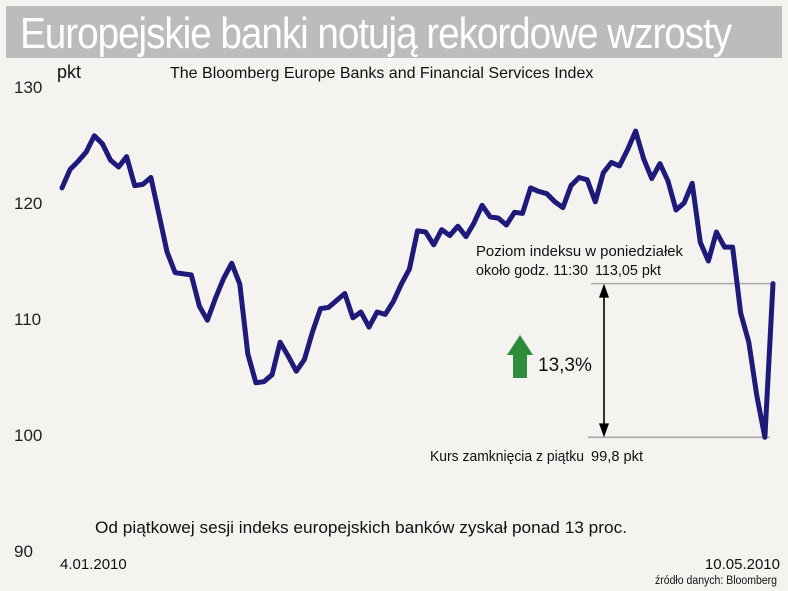 This screenshot has height=591, width=788. Describe the element at coordinates (23, 551) in the screenshot. I see `y-tick-label: 90` at that location.